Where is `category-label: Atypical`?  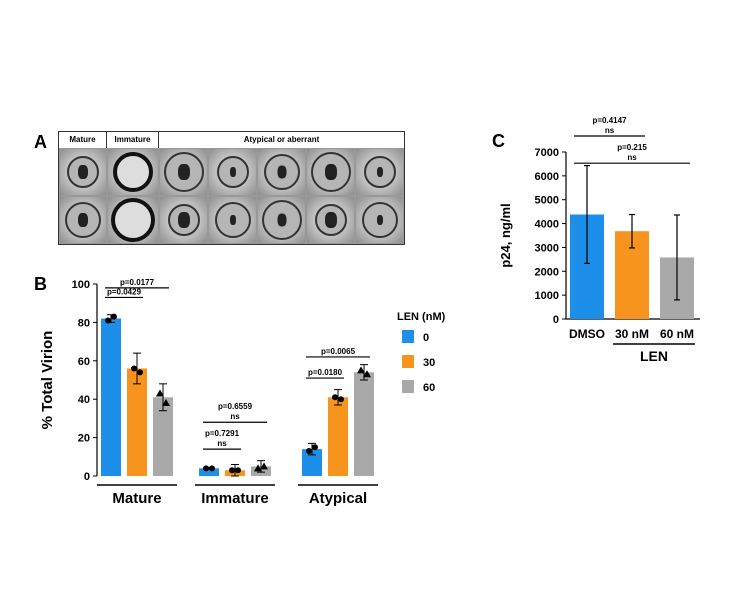 category-label: Atypical is located at coordinates (338, 498).